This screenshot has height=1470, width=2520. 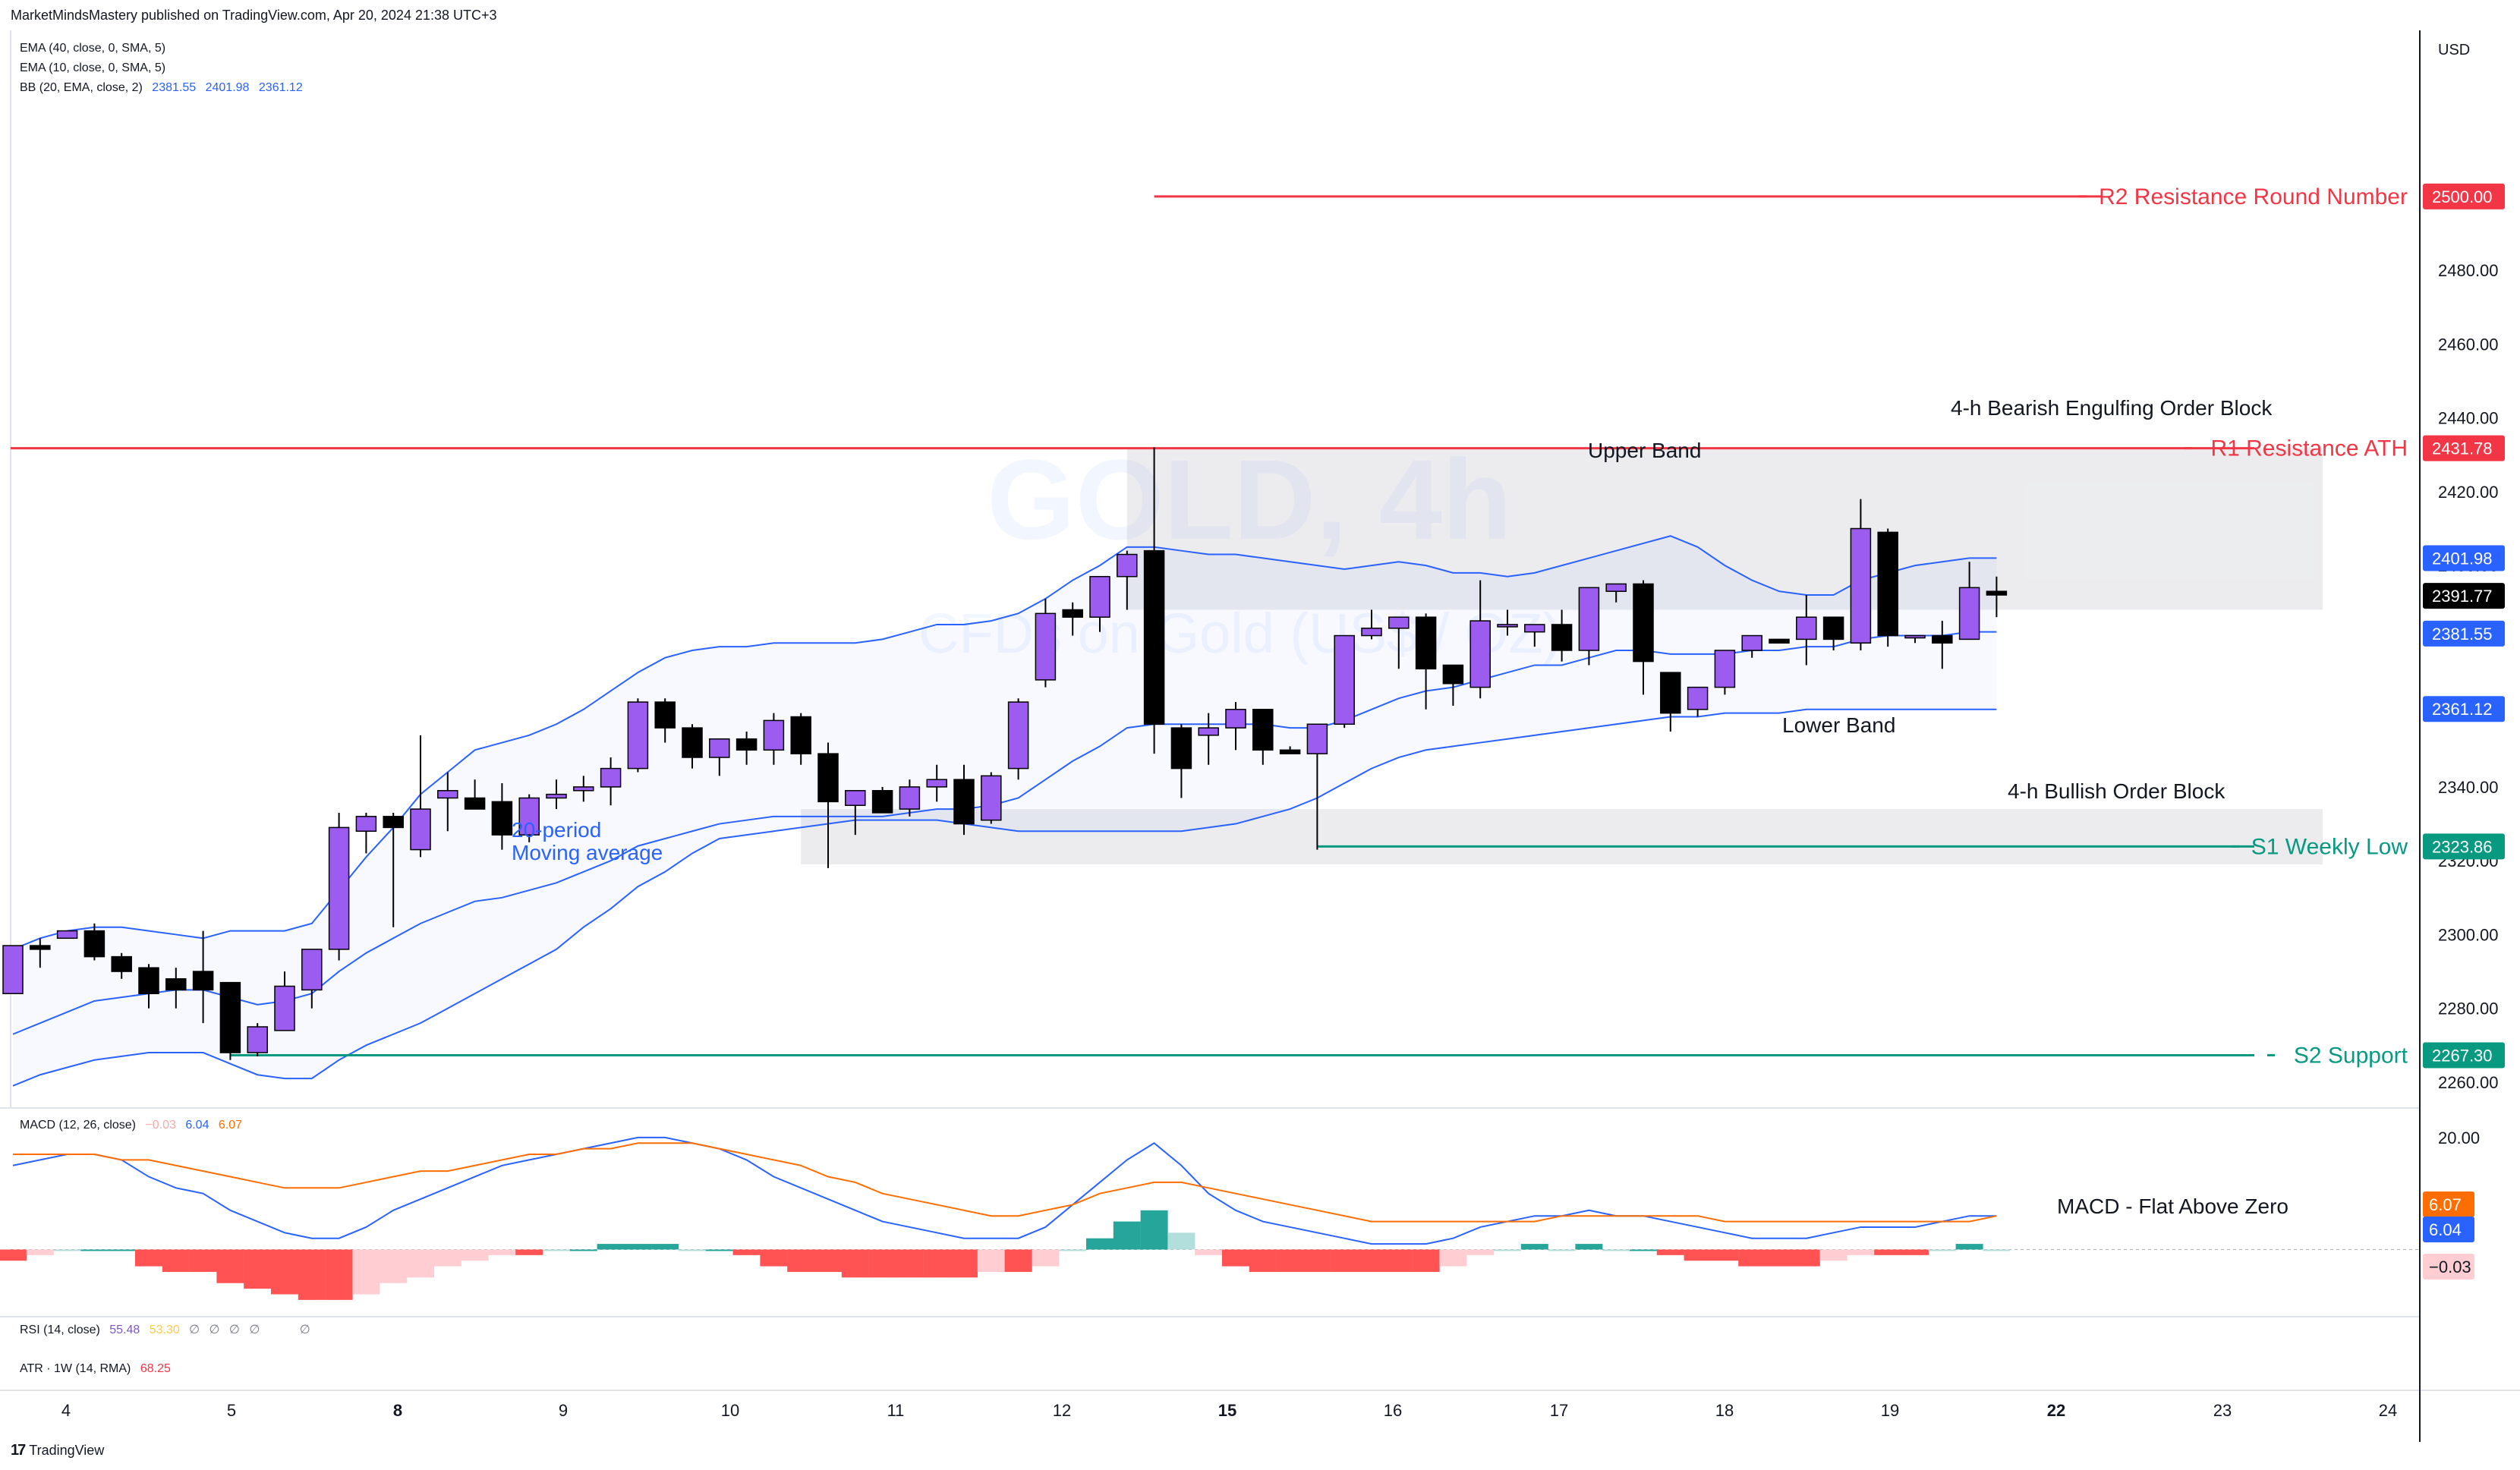 What do you see at coordinates (57, 1451) in the screenshot?
I see `footer-brand: 17 TradingView` at bounding box center [57, 1451].